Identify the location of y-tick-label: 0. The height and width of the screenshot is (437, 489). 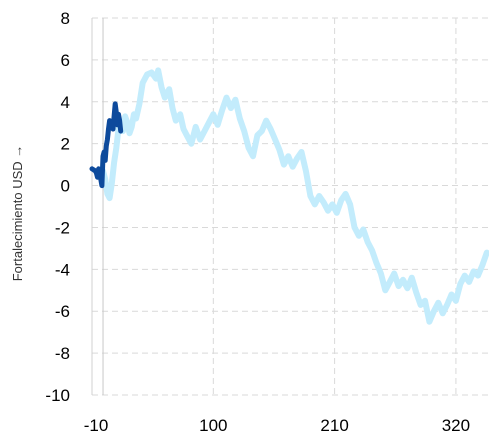
(65, 186).